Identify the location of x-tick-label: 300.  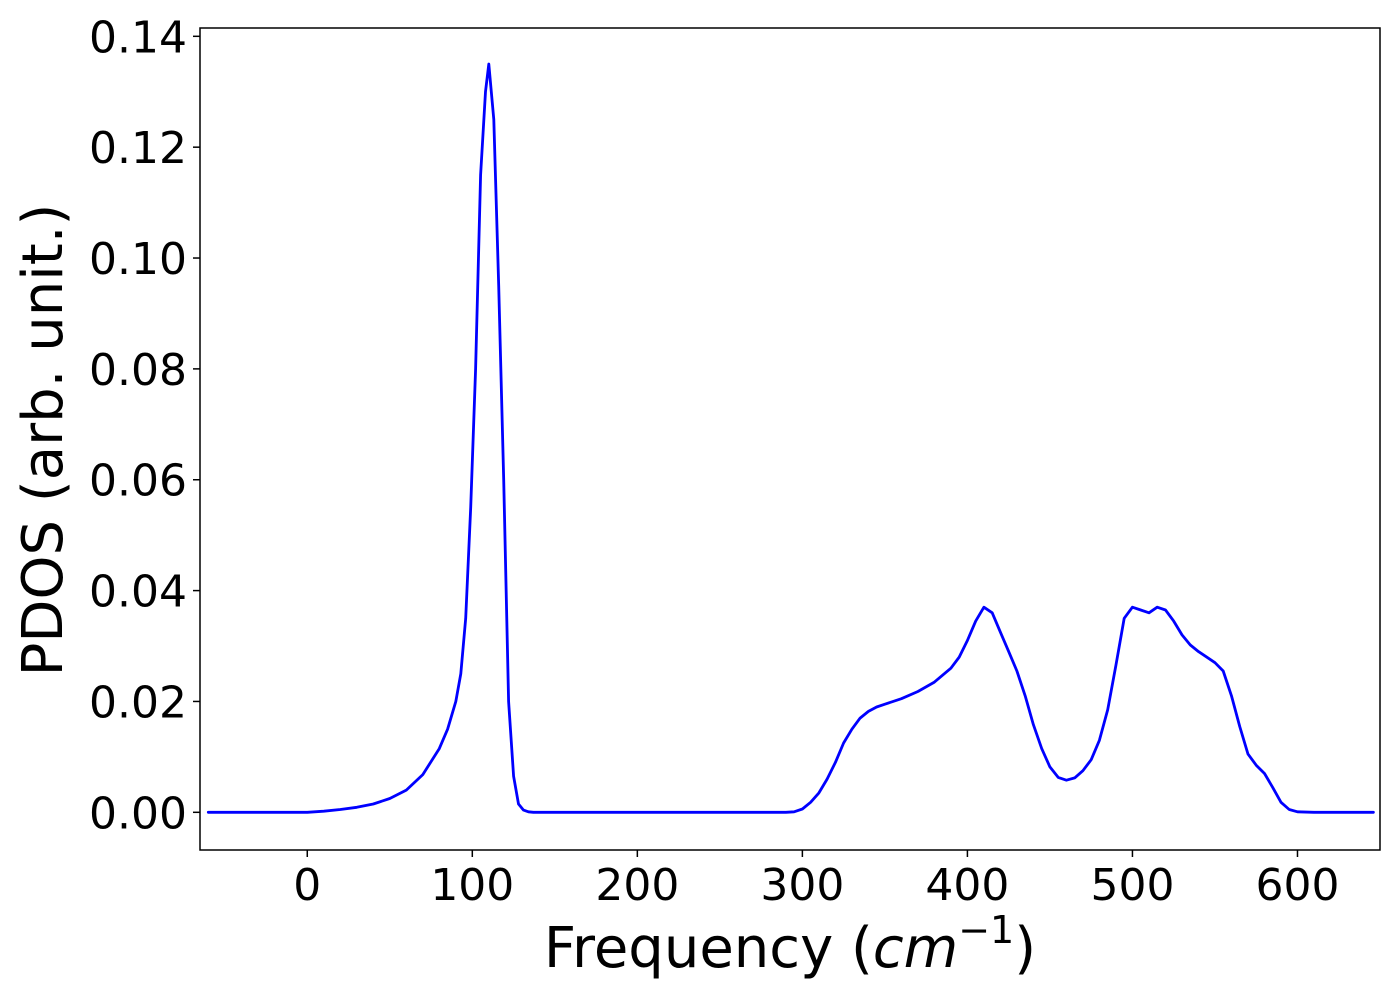
(802, 885).